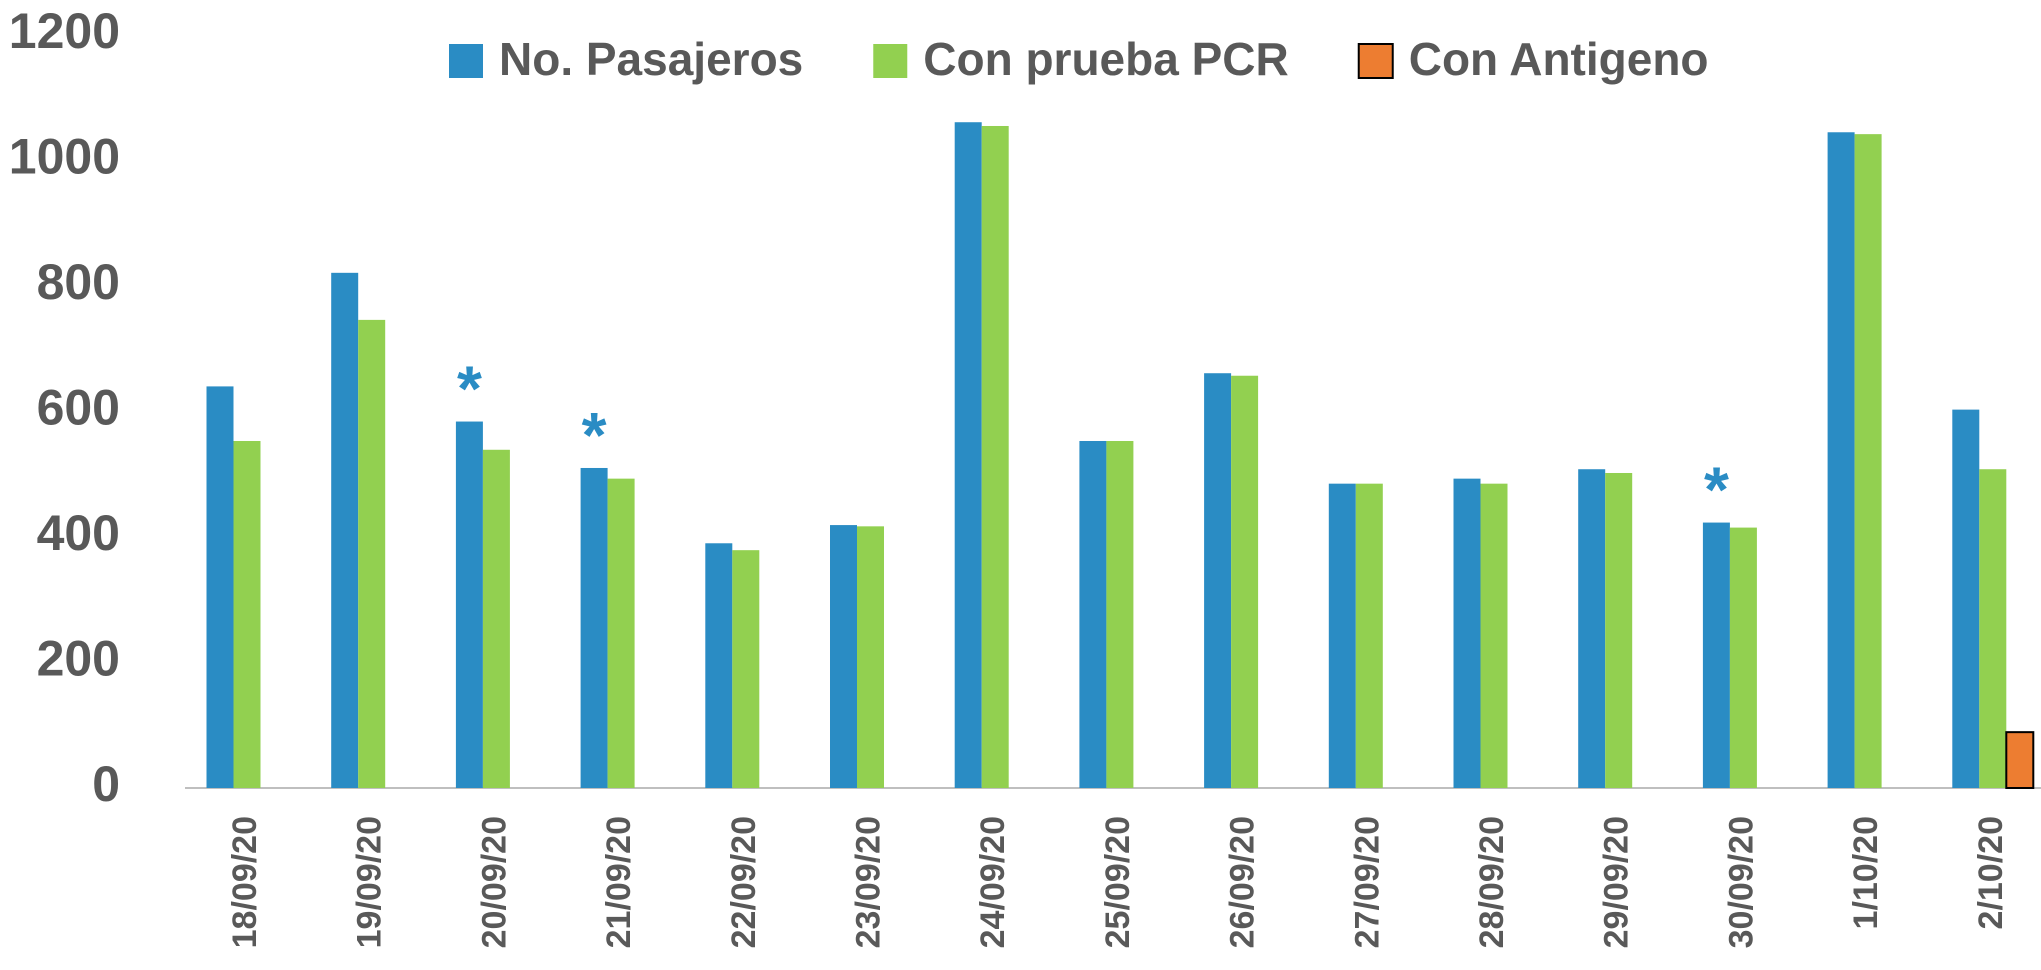 The height and width of the screenshot is (970, 2041). What do you see at coordinates (1492, 882) in the screenshot?
I see `x-tick-label: 28/09/20` at bounding box center [1492, 882].